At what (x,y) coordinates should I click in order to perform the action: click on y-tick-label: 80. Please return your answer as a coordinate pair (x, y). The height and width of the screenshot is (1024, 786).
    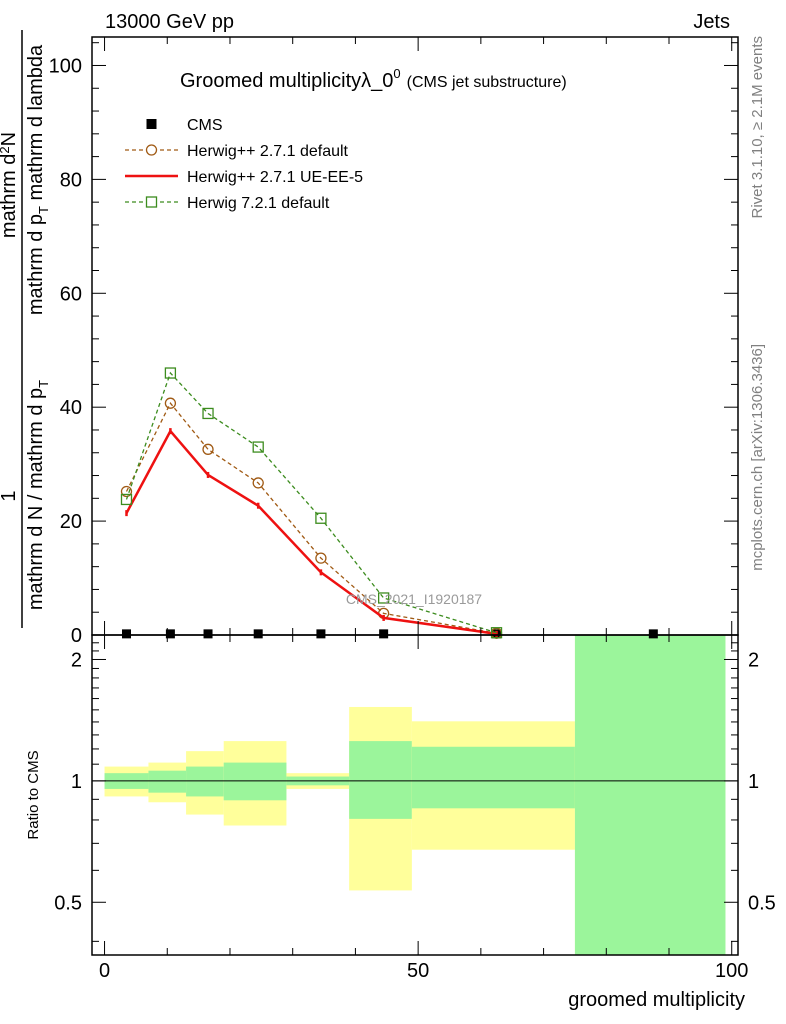
    Looking at the image, I should click on (71, 180).